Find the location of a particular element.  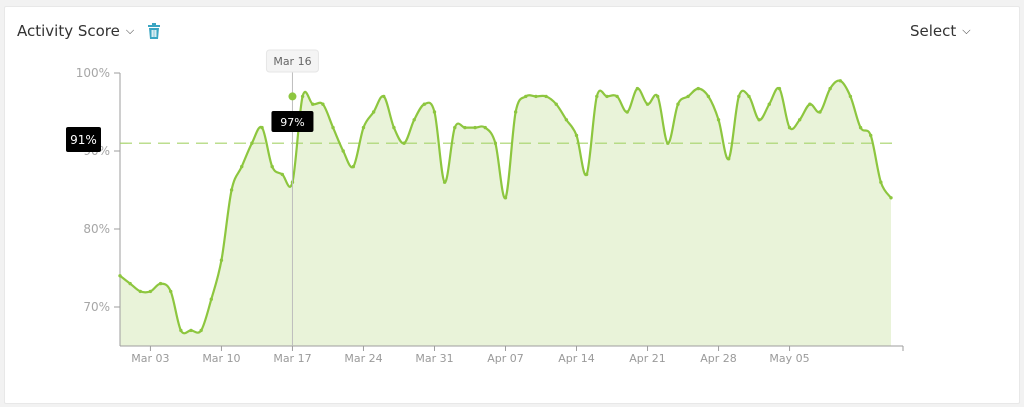

value-badge-label: 97% is located at coordinates (292, 122).